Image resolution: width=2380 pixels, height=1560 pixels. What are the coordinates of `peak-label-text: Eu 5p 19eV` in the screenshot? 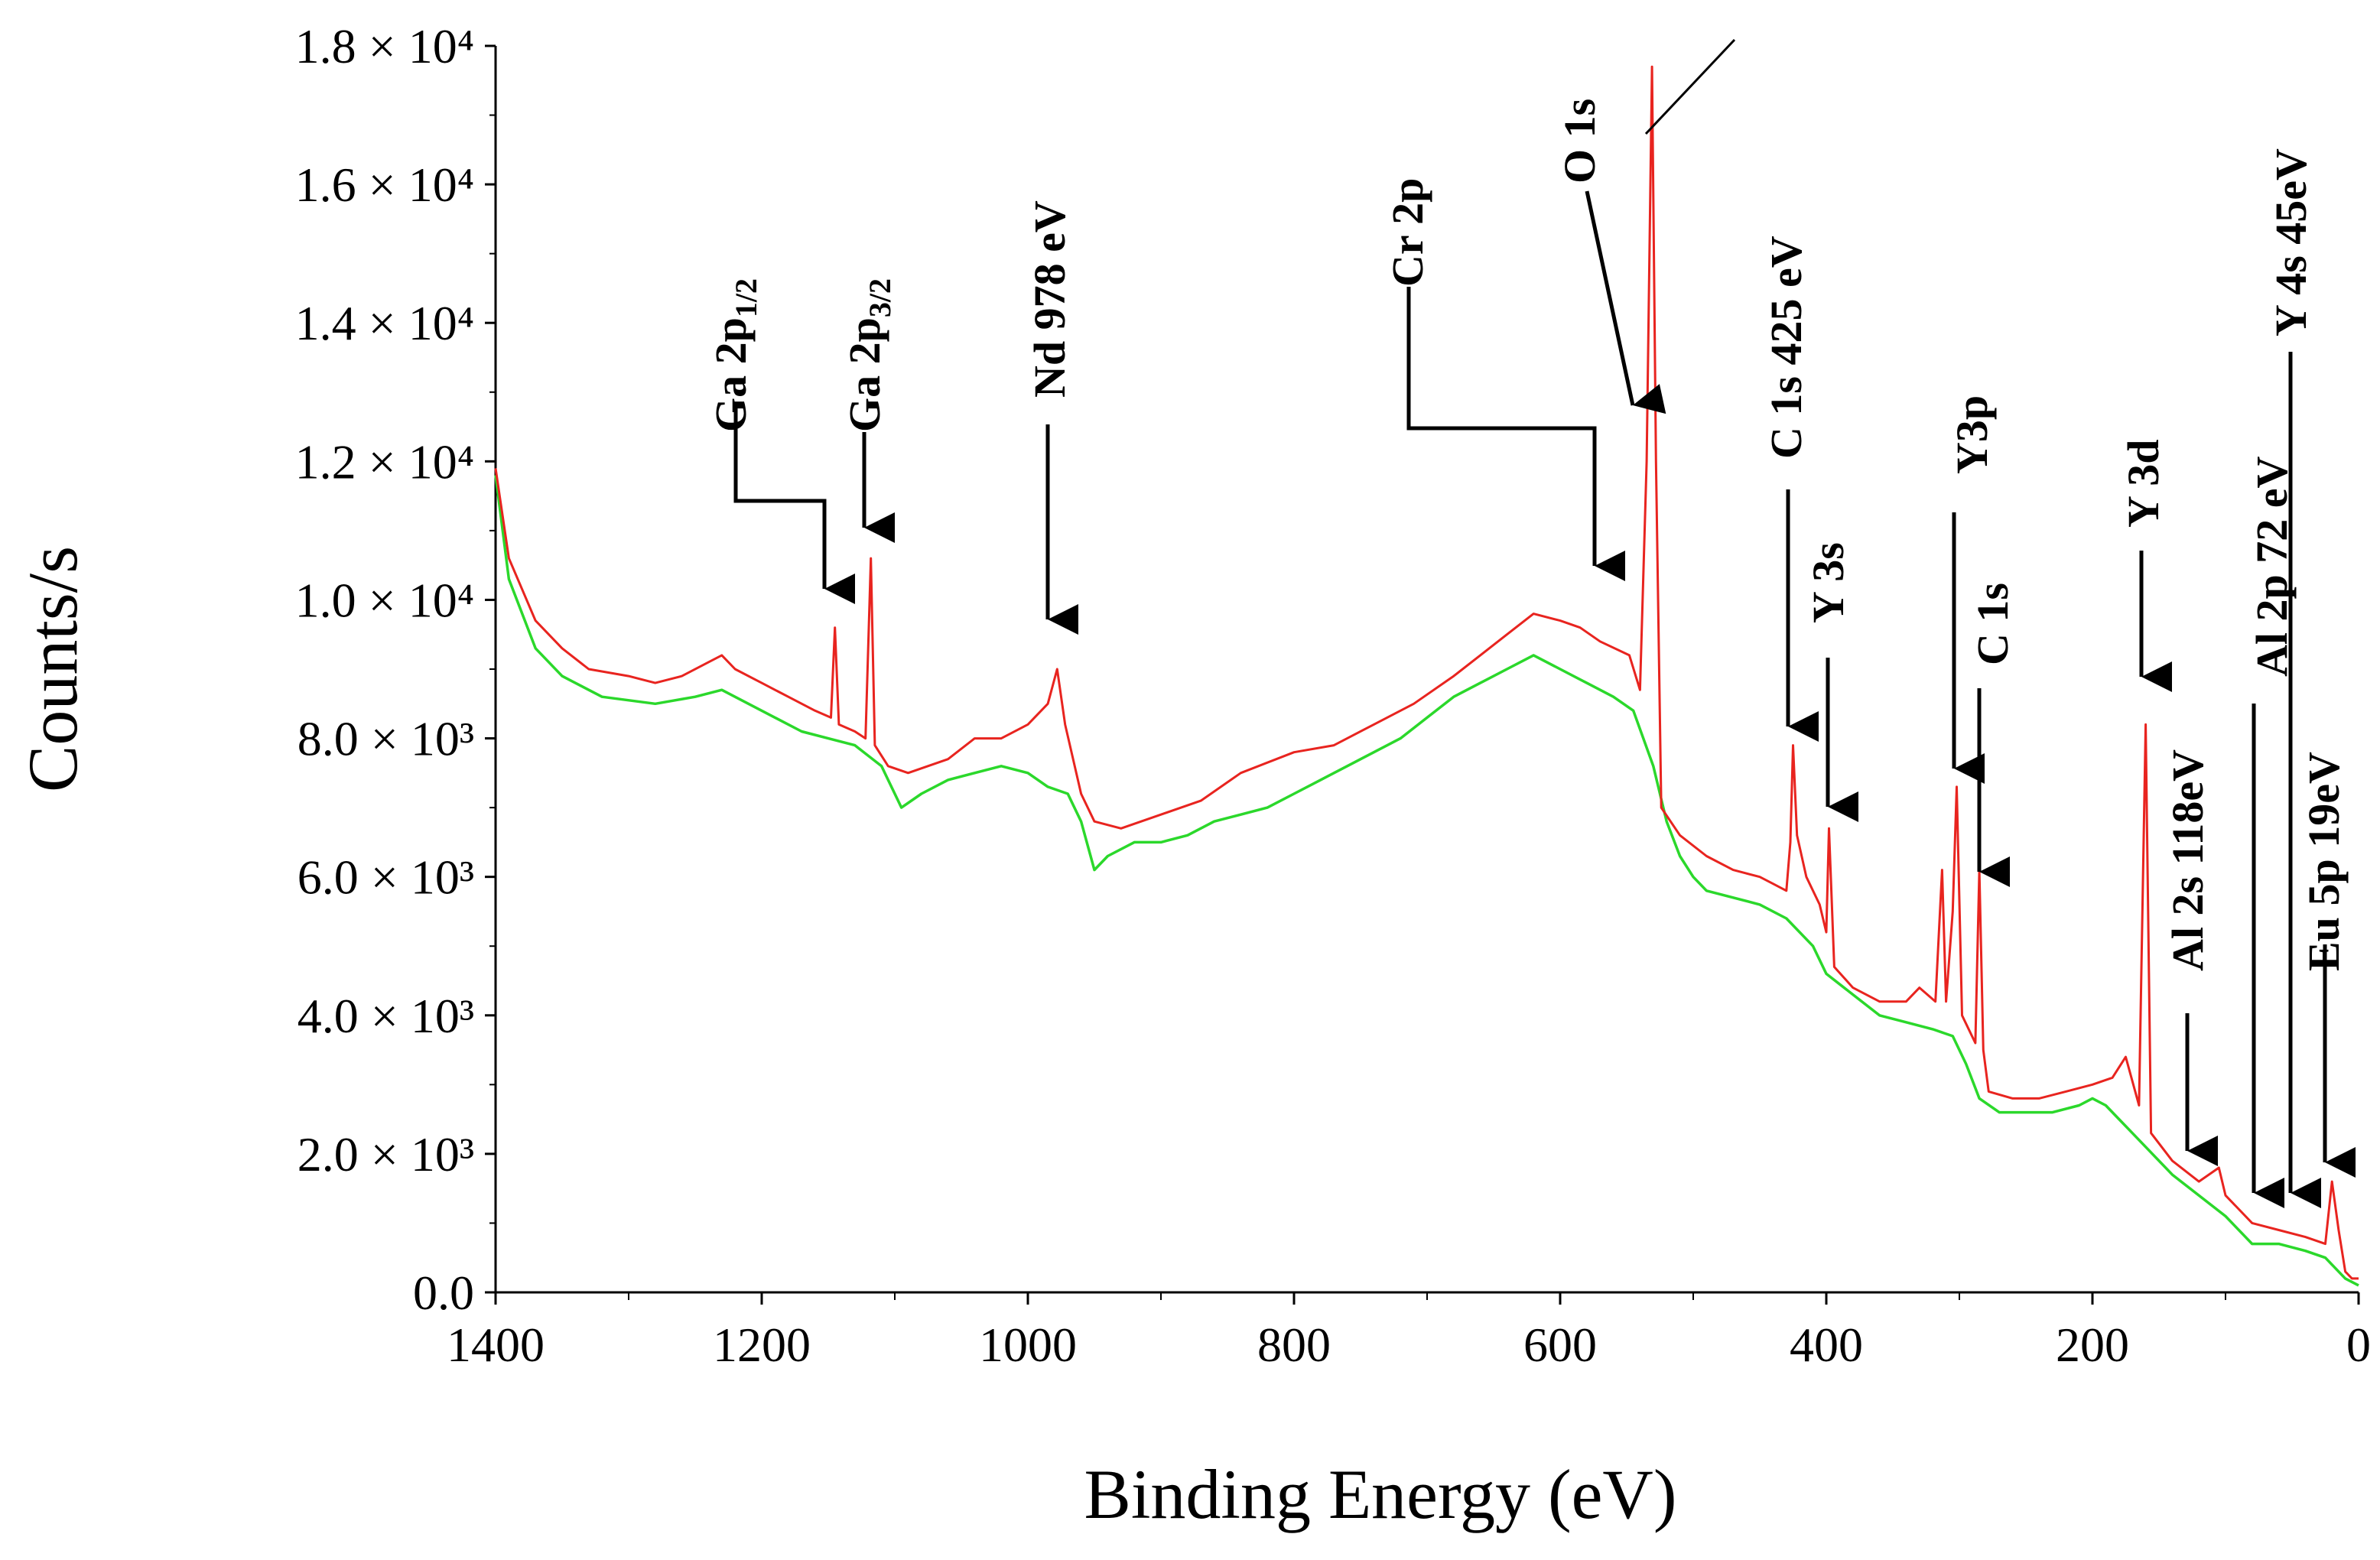 It's located at (2324, 861).